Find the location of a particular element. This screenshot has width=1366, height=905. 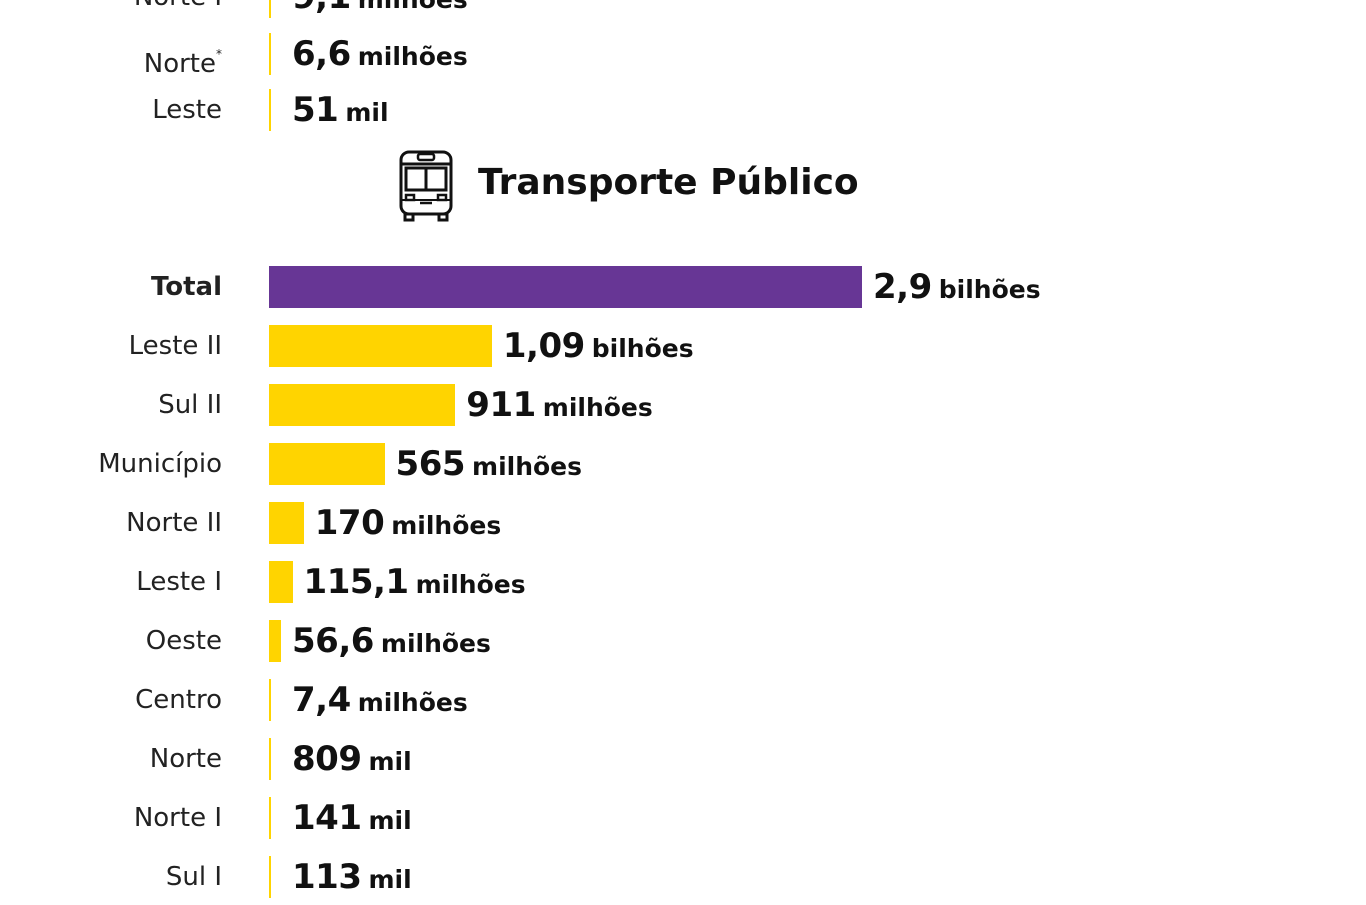

data-label: 809 mil is located at coordinates (352, 759).